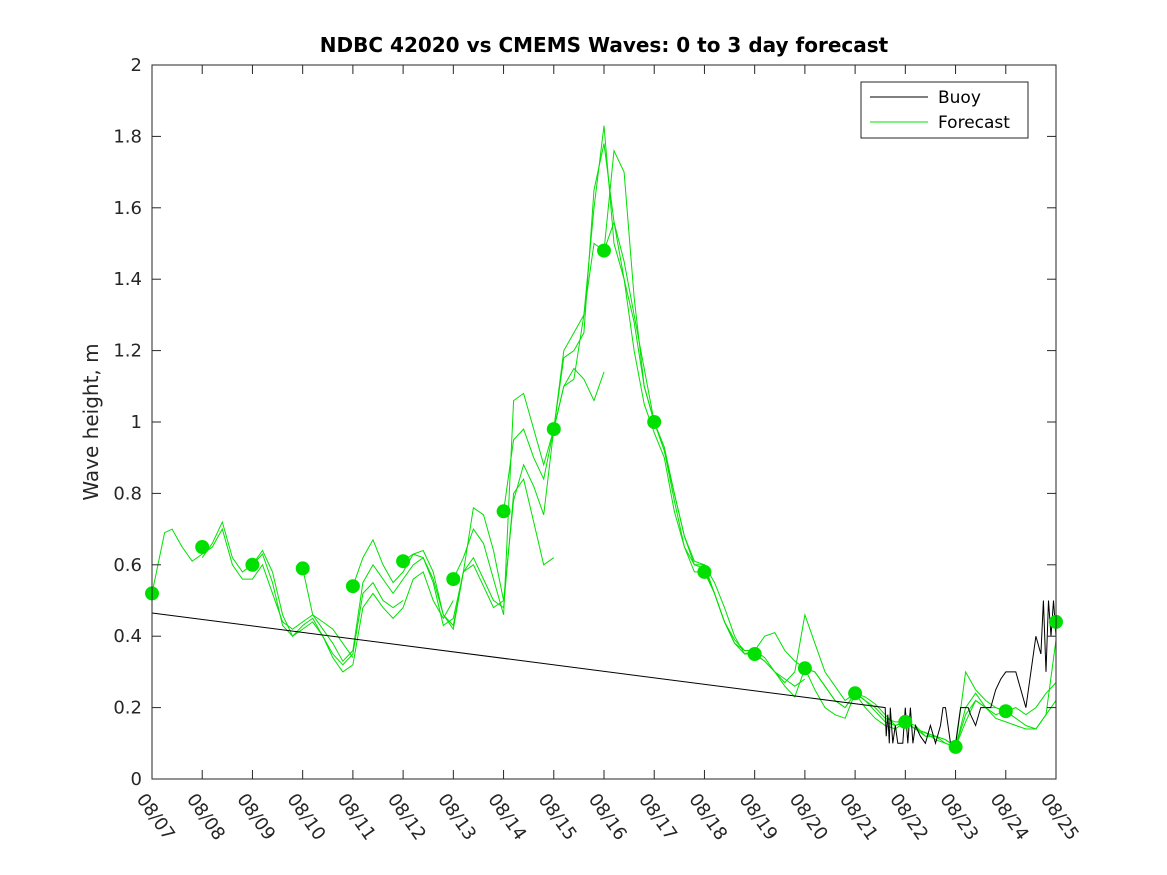  What do you see at coordinates (974, 123) in the screenshot?
I see `legend-forecast-label: Forecast` at bounding box center [974, 123].